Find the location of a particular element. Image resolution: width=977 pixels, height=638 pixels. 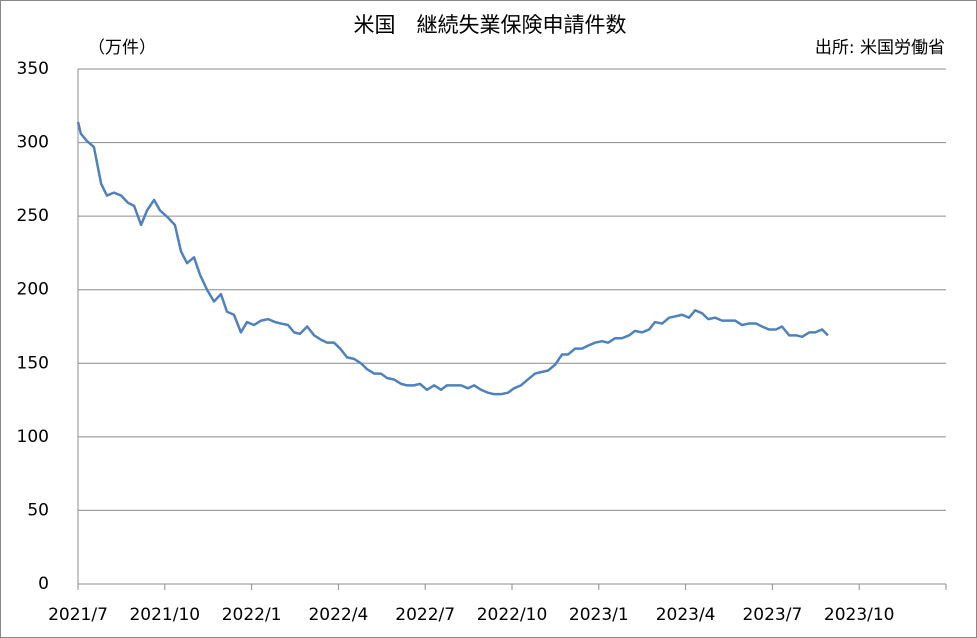

x-tick-label: 2021/7 is located at coordinates (78, 615).